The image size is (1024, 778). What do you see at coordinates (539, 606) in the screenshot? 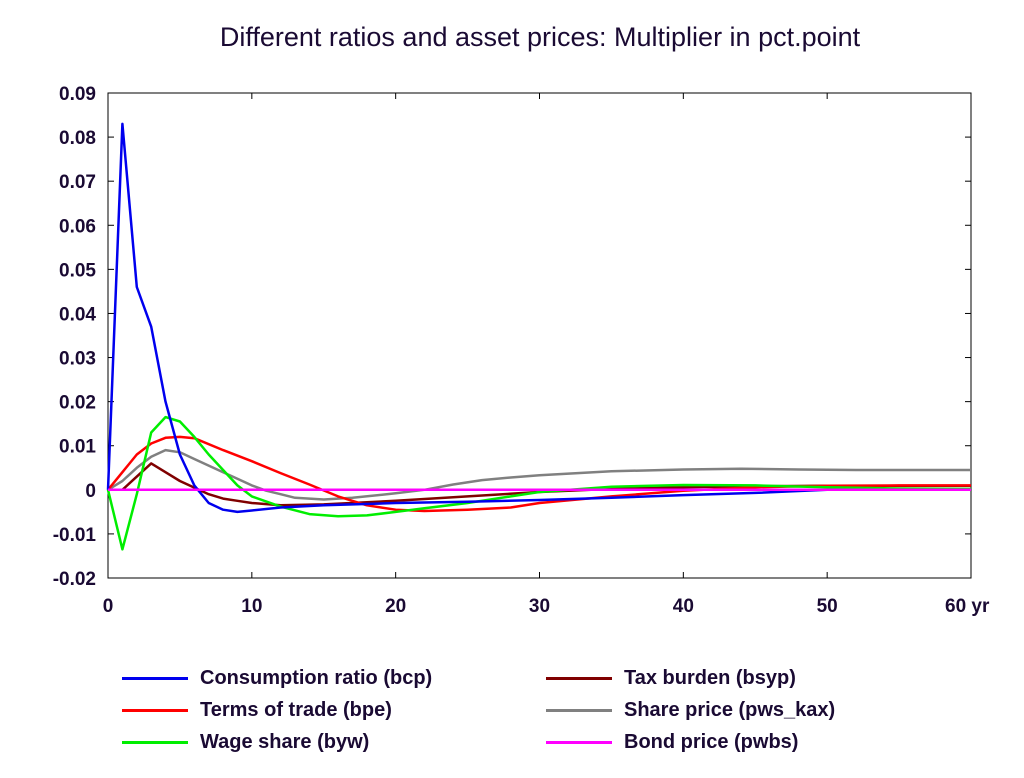
I see `x-tick-label: 30` at bounding box center [539, 606].